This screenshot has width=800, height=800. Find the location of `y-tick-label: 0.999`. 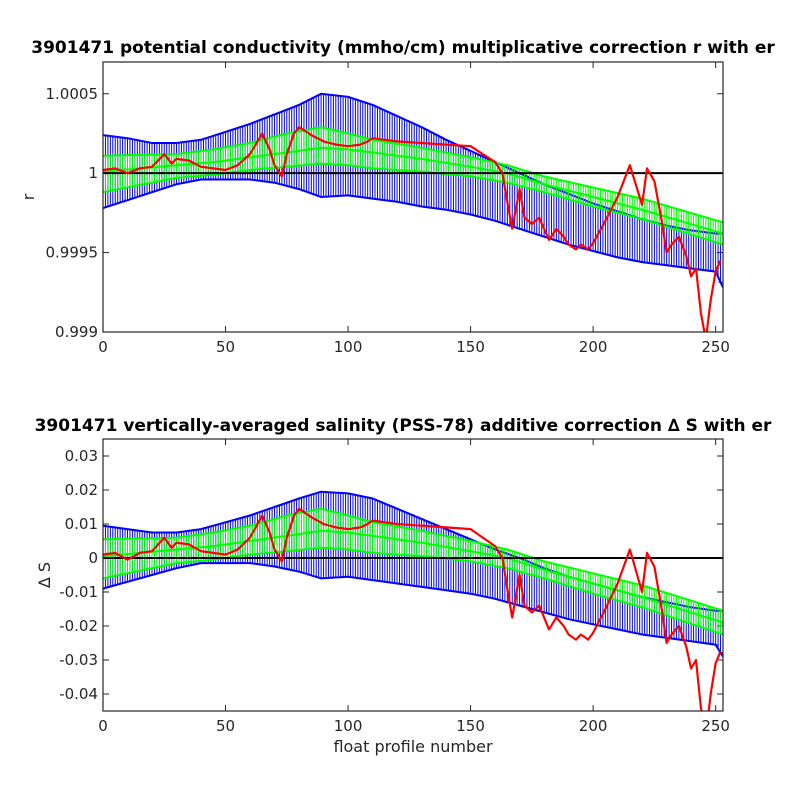

y-tick-label: 0.999 is located at coordinates (76, 332).